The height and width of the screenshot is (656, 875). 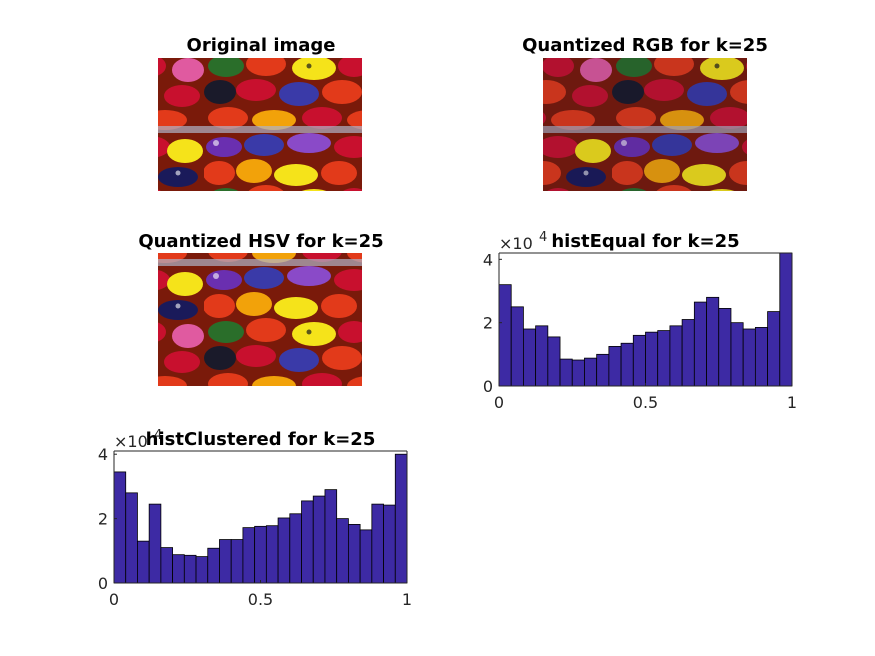 I want to click on rgb-quantize-tint, so click(x=645, y=124).